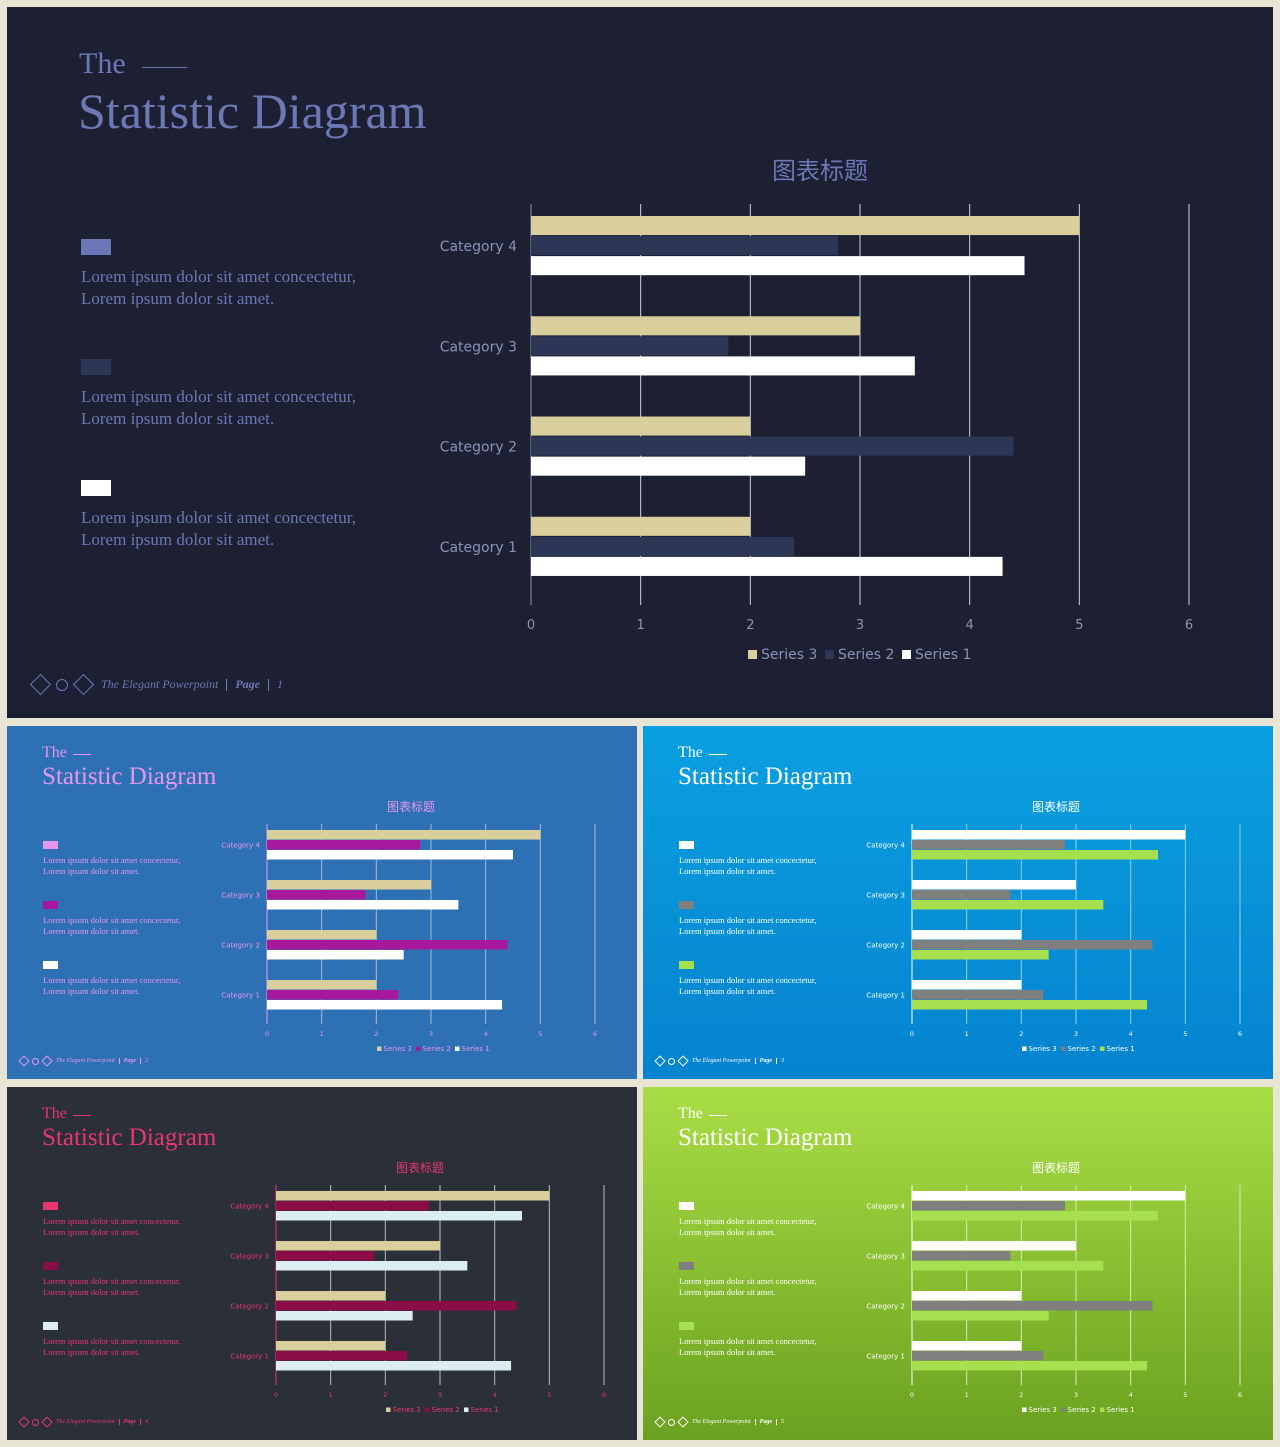 The height and width of the screenshot is (1447, 1280). What do you see at coordinates (782, 1422) in the screenshot?
I see `footer-page-number: 5` at bounding box center [782, 1422].